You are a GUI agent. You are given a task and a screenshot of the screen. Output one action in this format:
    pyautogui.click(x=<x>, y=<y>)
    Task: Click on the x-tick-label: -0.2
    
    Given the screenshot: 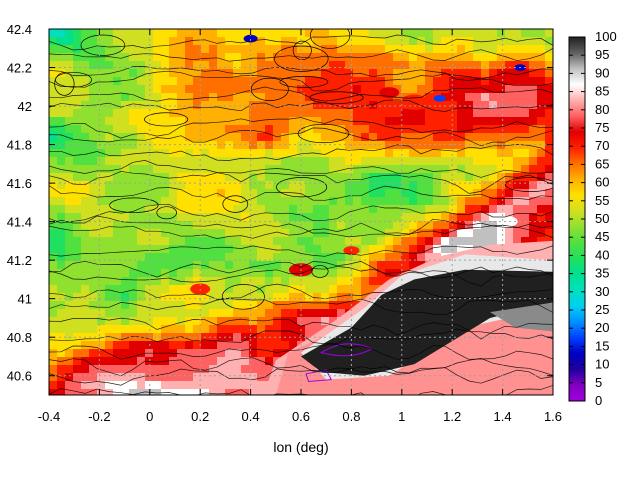 What is the action you would take?
    pyautogui.click(x=99, y=416)
    